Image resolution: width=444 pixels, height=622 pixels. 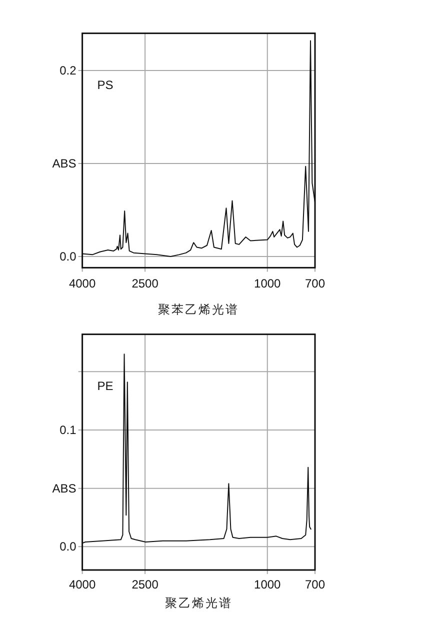 I want to click on y-tick-label: 0.2, so click(x=68, y=71).